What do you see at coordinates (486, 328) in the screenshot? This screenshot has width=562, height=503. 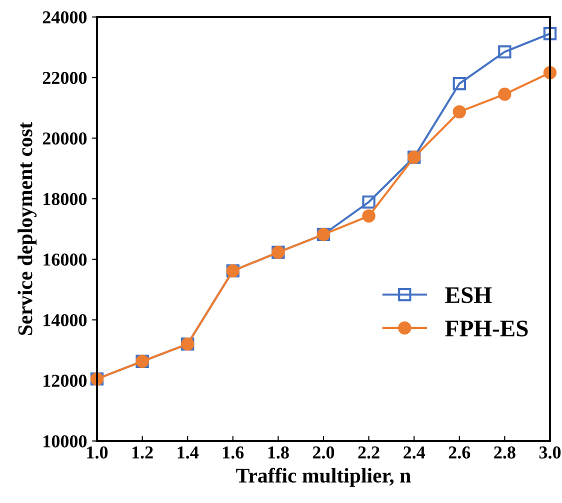 I see `legend-label: FPH-ES` at bounding box center [486, 328].